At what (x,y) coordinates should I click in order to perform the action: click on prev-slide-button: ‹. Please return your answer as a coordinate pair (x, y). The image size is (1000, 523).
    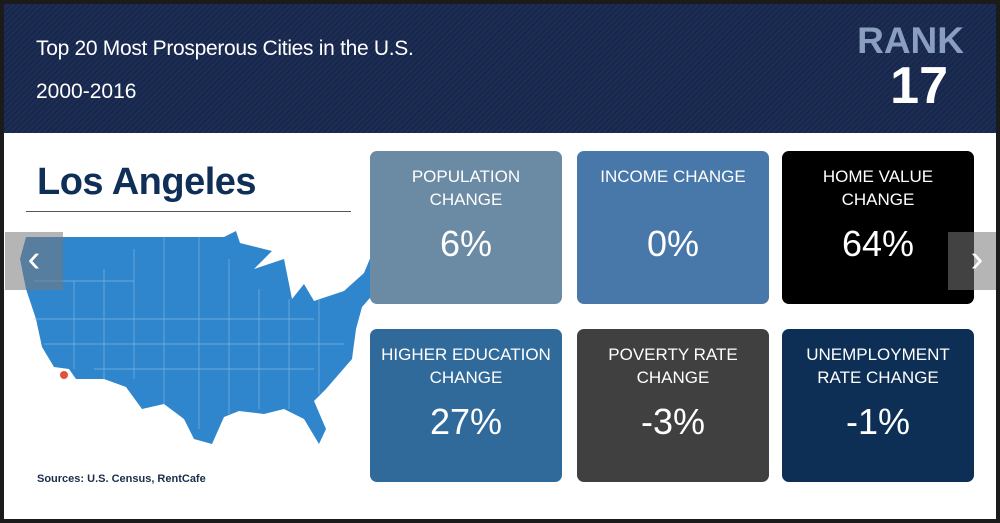
    Looking at the image, I should click on (34, 261).